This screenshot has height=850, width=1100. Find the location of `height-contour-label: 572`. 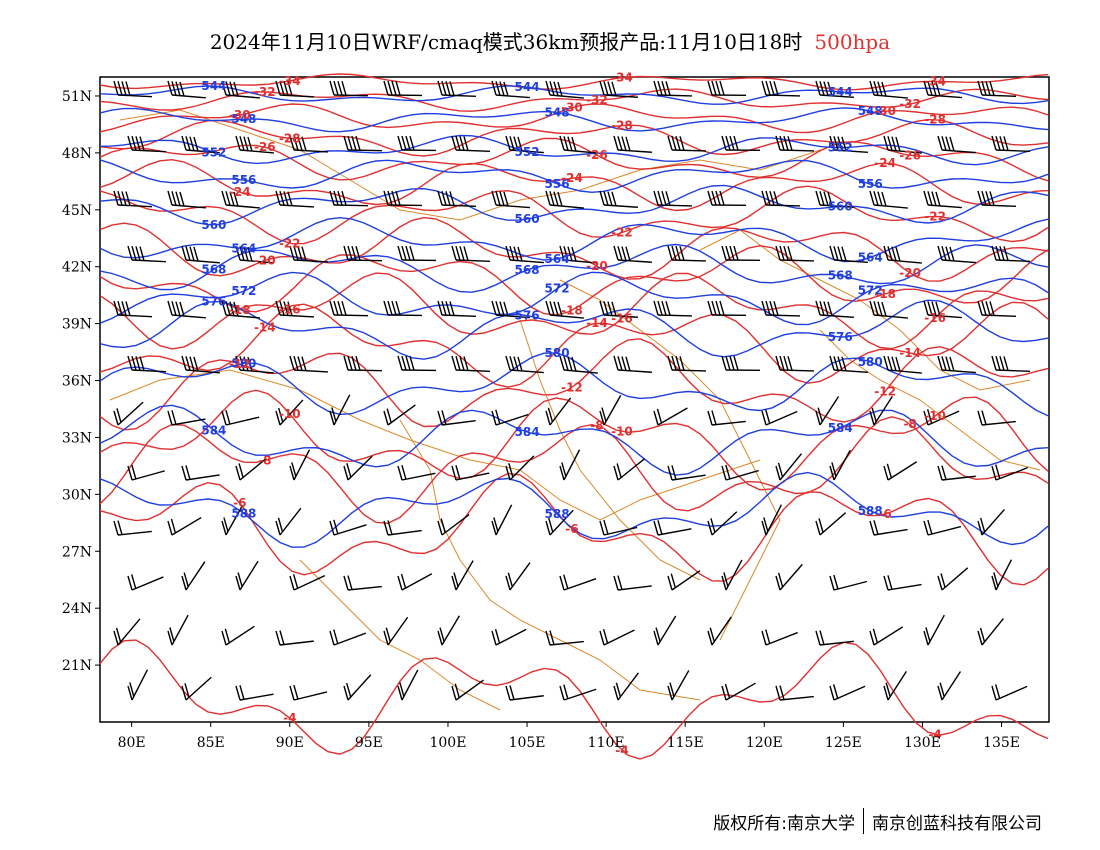

height-contour-label: 572 is located at coordinates (870, 290).